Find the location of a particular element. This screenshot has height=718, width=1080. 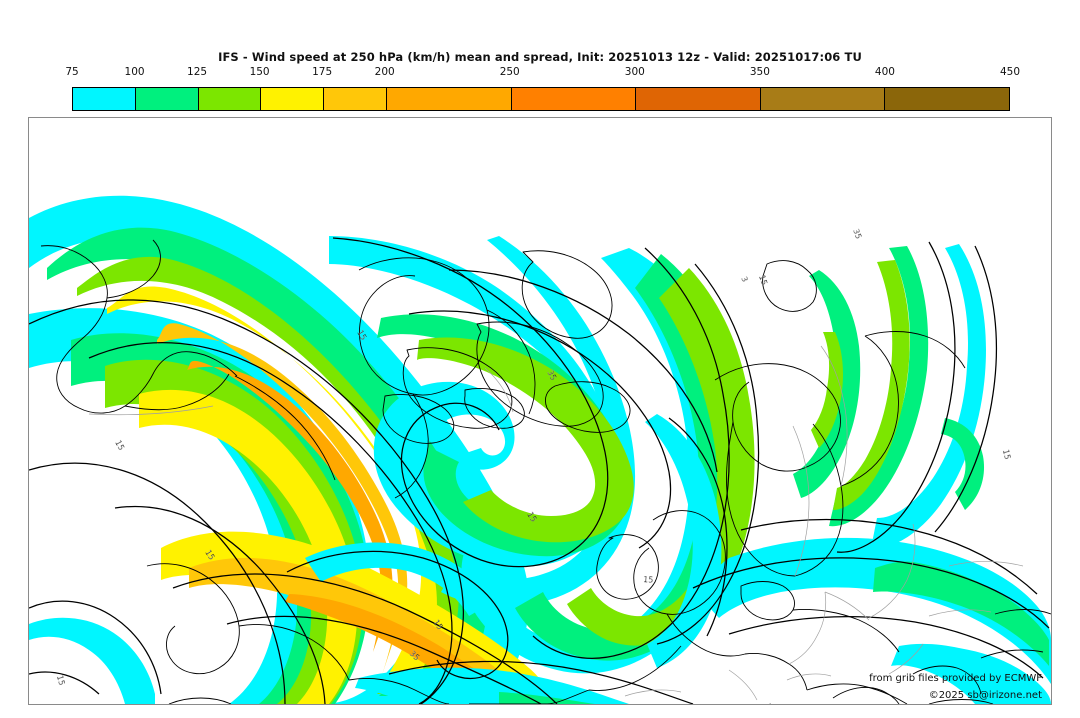

band-lime-mid is located at coordinates (234, 531).